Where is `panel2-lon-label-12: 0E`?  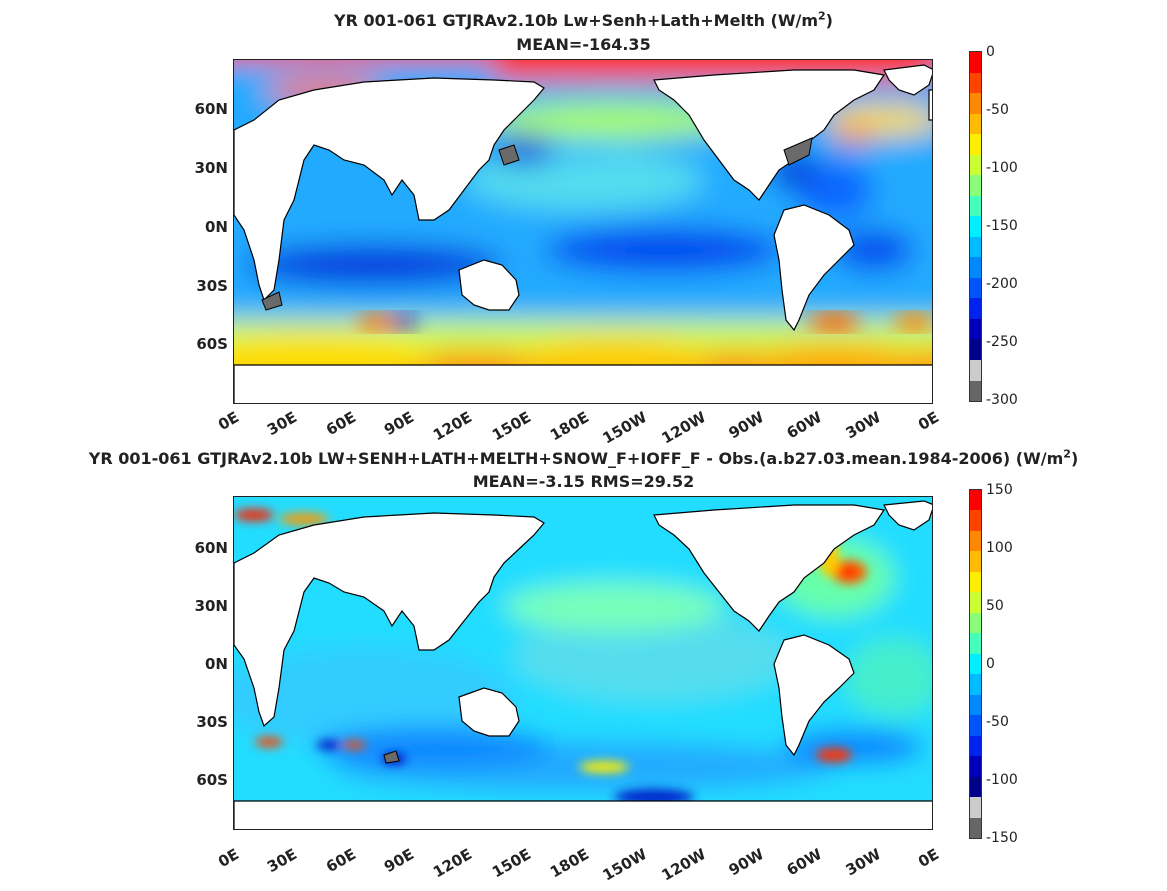
panel2-lon-label-12: 0E is located at coordinates (928, 858).